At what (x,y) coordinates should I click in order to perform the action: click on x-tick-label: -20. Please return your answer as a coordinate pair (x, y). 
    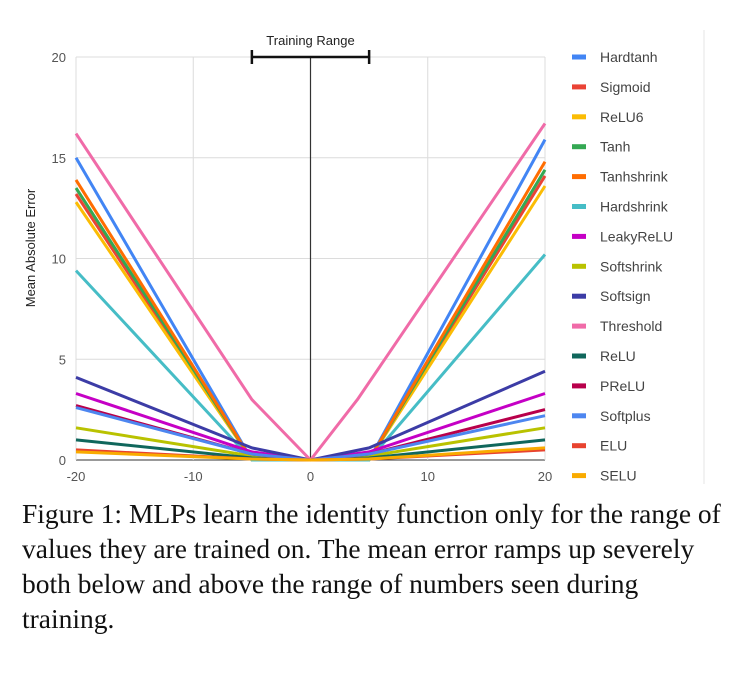
    Looking at the image, I should click on (76, 476).